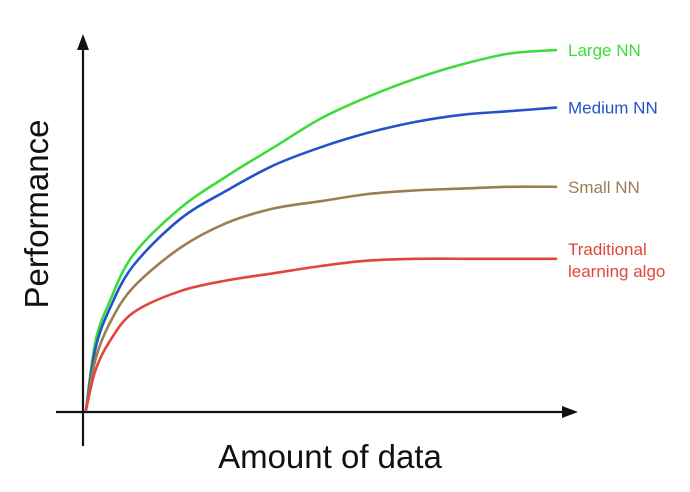 Image resolution: width=690 pixels, height=492 pixels. I want to click on series-label-large-nn: Large NN, so click(604, 50).